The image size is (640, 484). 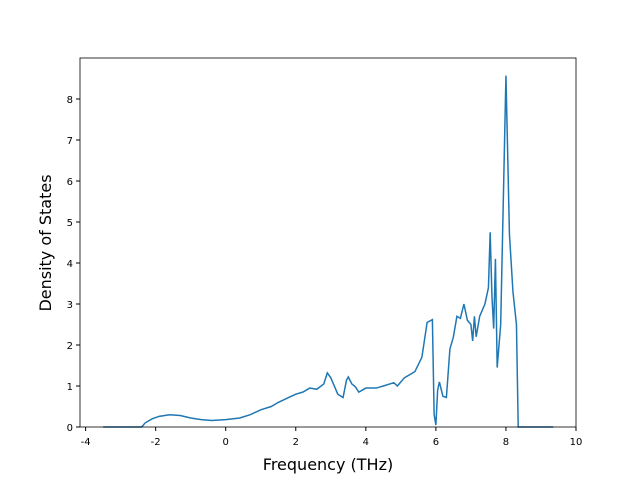 I want to click on x-tick-label: 6, so click(x=436, y=442).